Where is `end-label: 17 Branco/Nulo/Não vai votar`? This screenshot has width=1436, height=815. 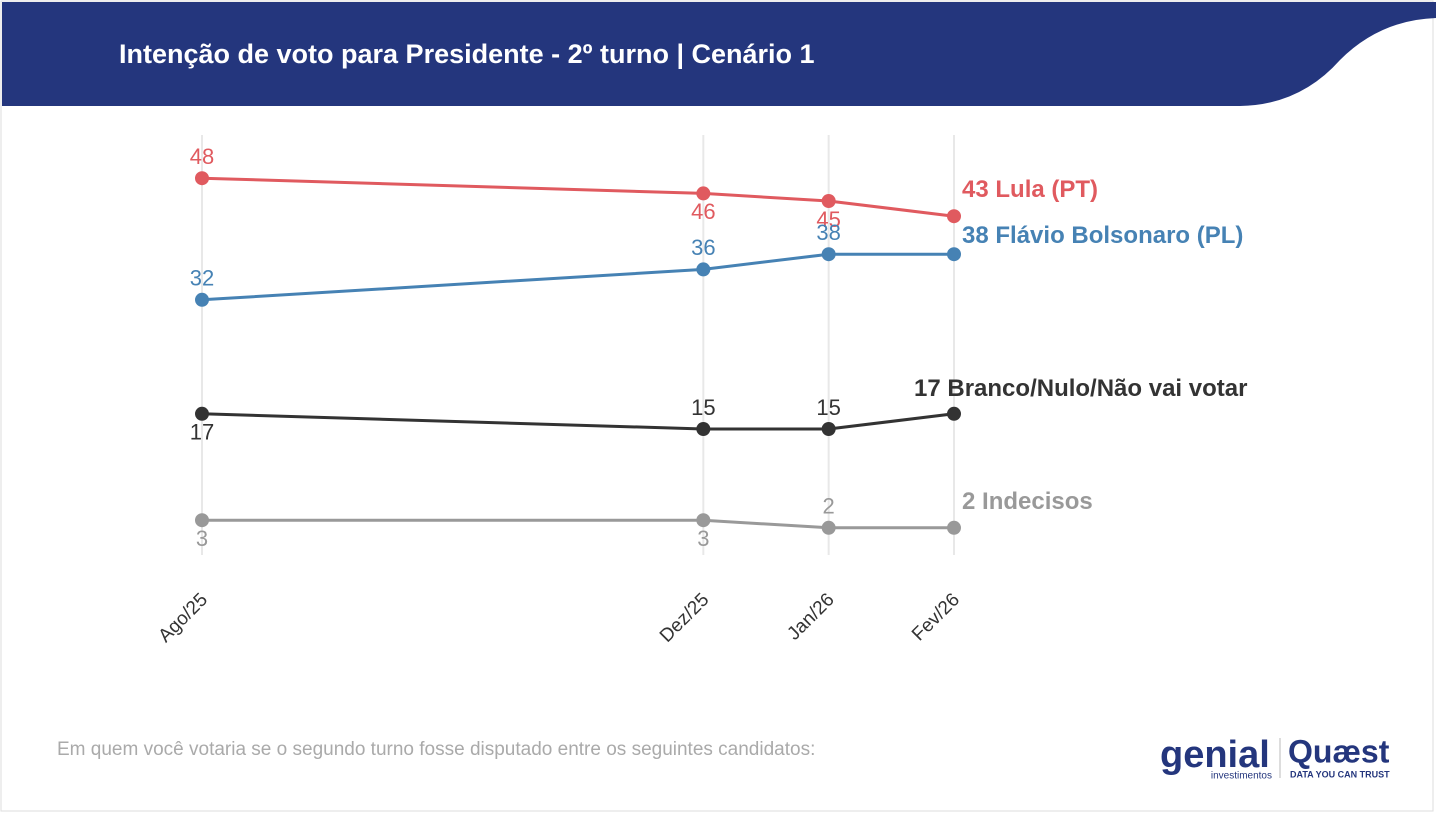
end-label: 17 Branco/Nulo/Não vai votar is located at coordinates (1080, 388).